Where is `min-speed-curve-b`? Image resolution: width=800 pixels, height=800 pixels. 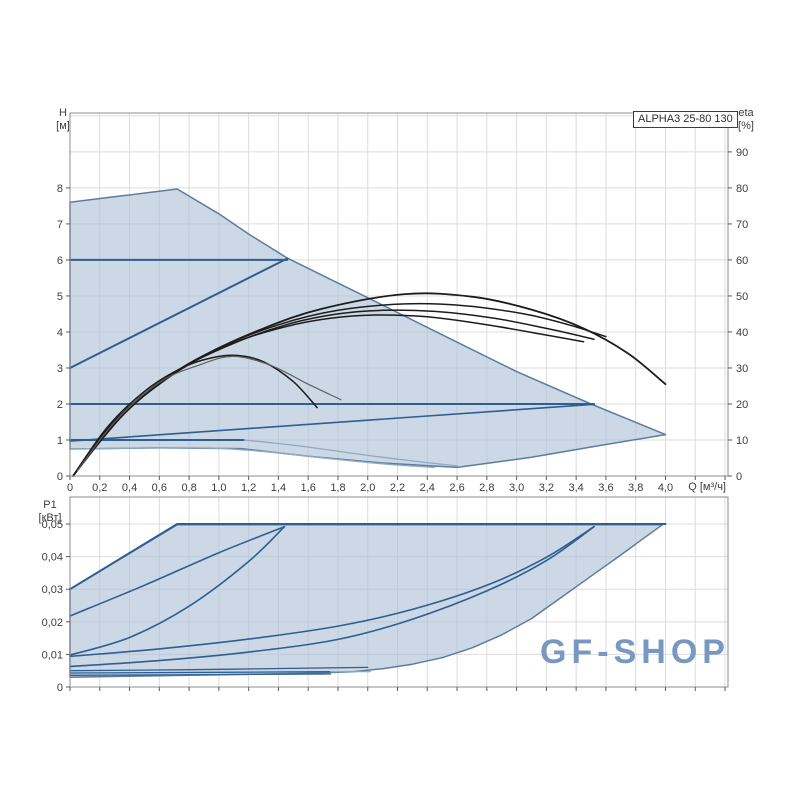
min-speed-curve-b is located at coordinates (350, 453).